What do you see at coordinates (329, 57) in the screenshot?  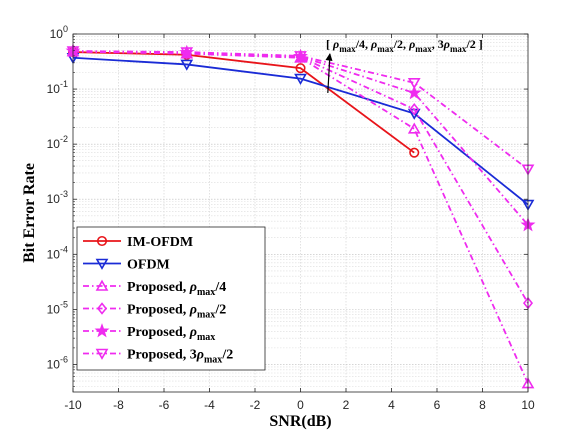 I see `annotation-arrowhead` at bounding box center [329, 57].